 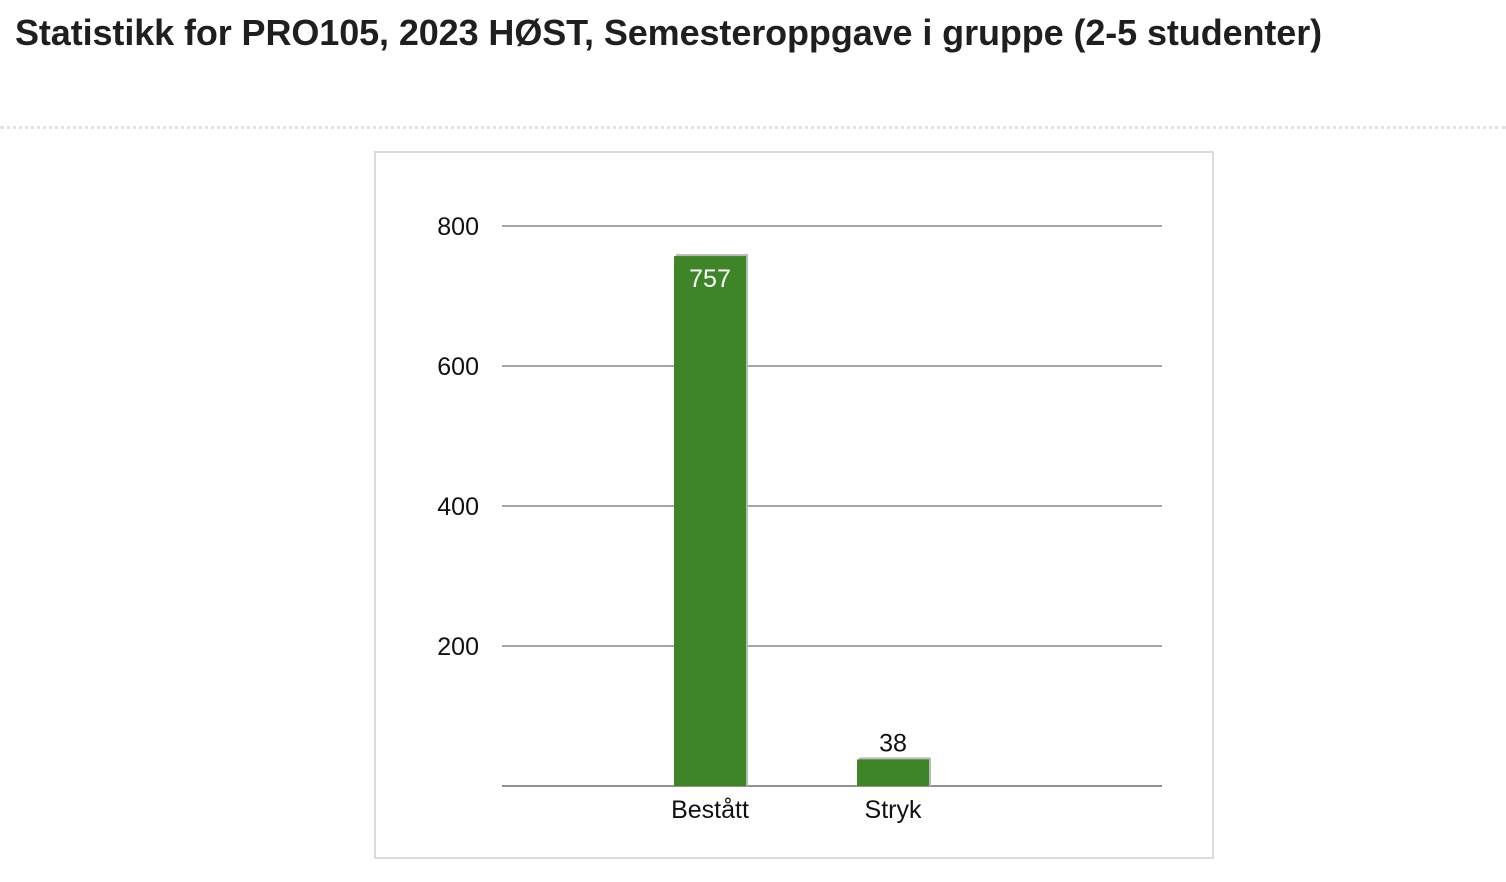 I want to click on dotted-divider, so click(x=753, y=127).